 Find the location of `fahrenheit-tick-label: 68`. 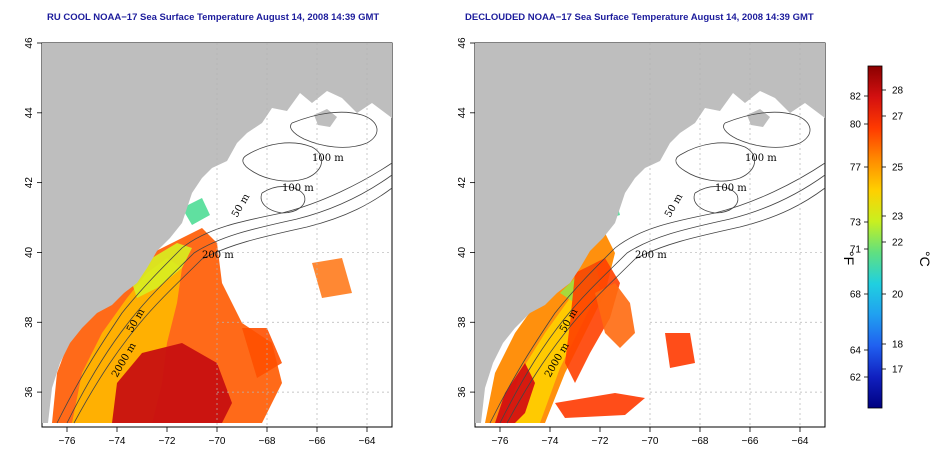

fahrenheit-tick-label: 68 is located at coordinates (856, 295).